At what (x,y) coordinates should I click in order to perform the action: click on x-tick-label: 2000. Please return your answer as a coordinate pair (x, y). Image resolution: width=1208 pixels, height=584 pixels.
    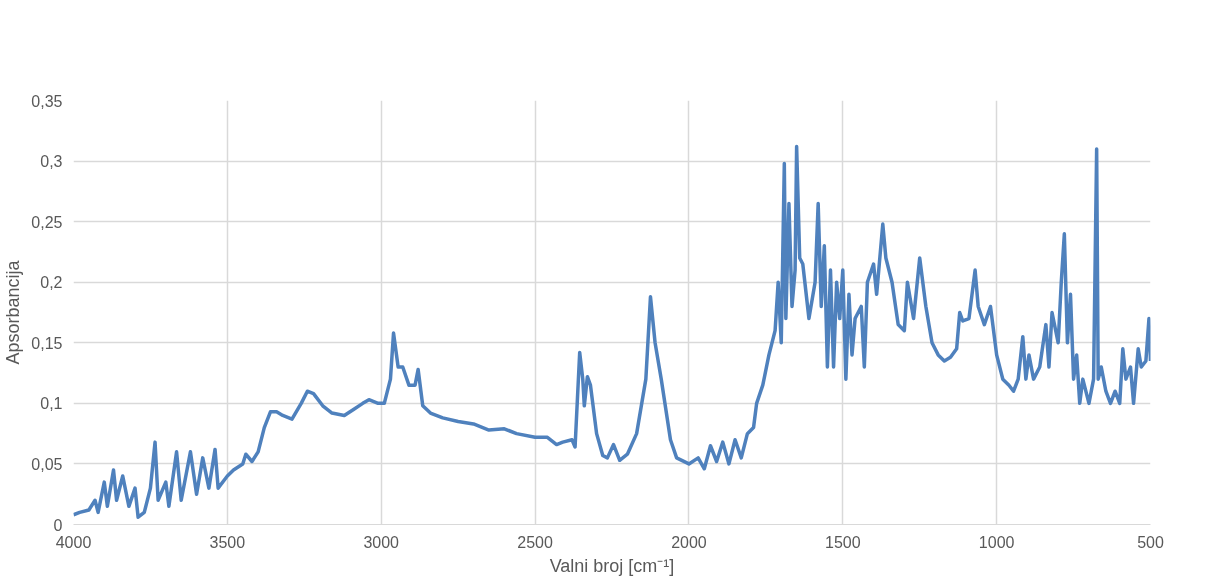
    Looking at the image, I should click on (689, 542).